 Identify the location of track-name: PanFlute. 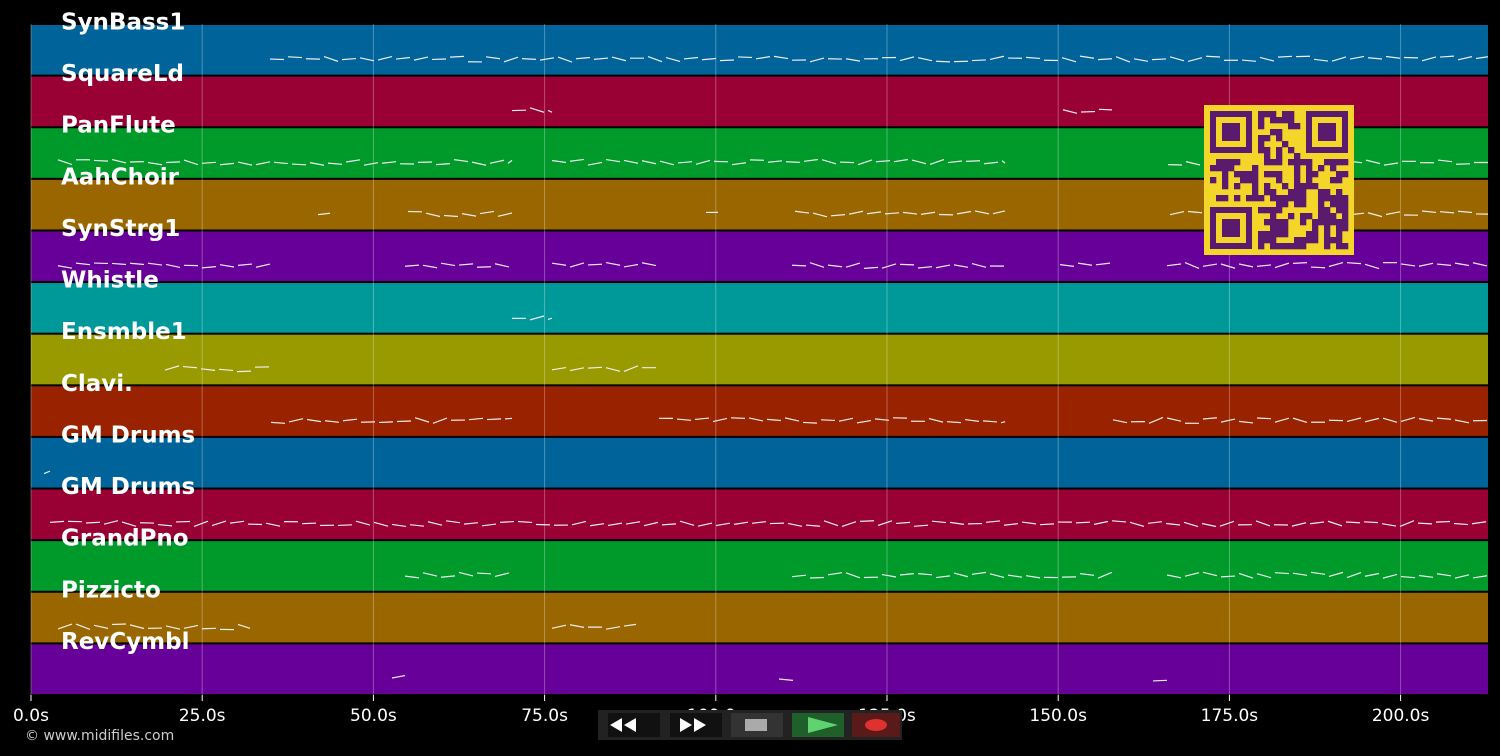
(118, 126).